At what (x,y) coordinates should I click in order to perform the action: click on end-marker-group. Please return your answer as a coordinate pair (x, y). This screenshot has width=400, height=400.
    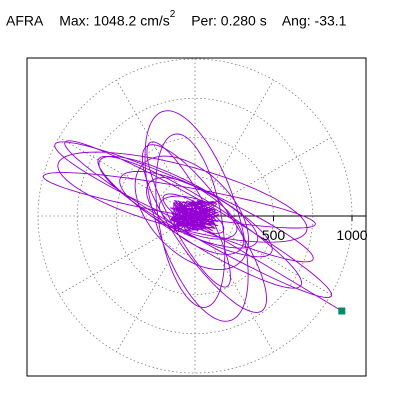
    Looking at the image, I should click on (342, 311).